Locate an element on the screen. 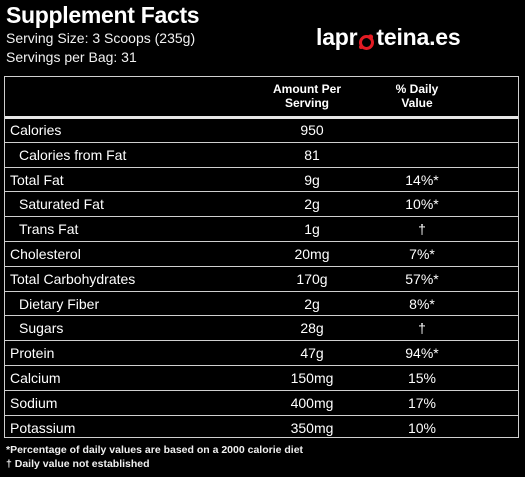  nutrient-name: Trans Fat is located at coordinates (49, 229).